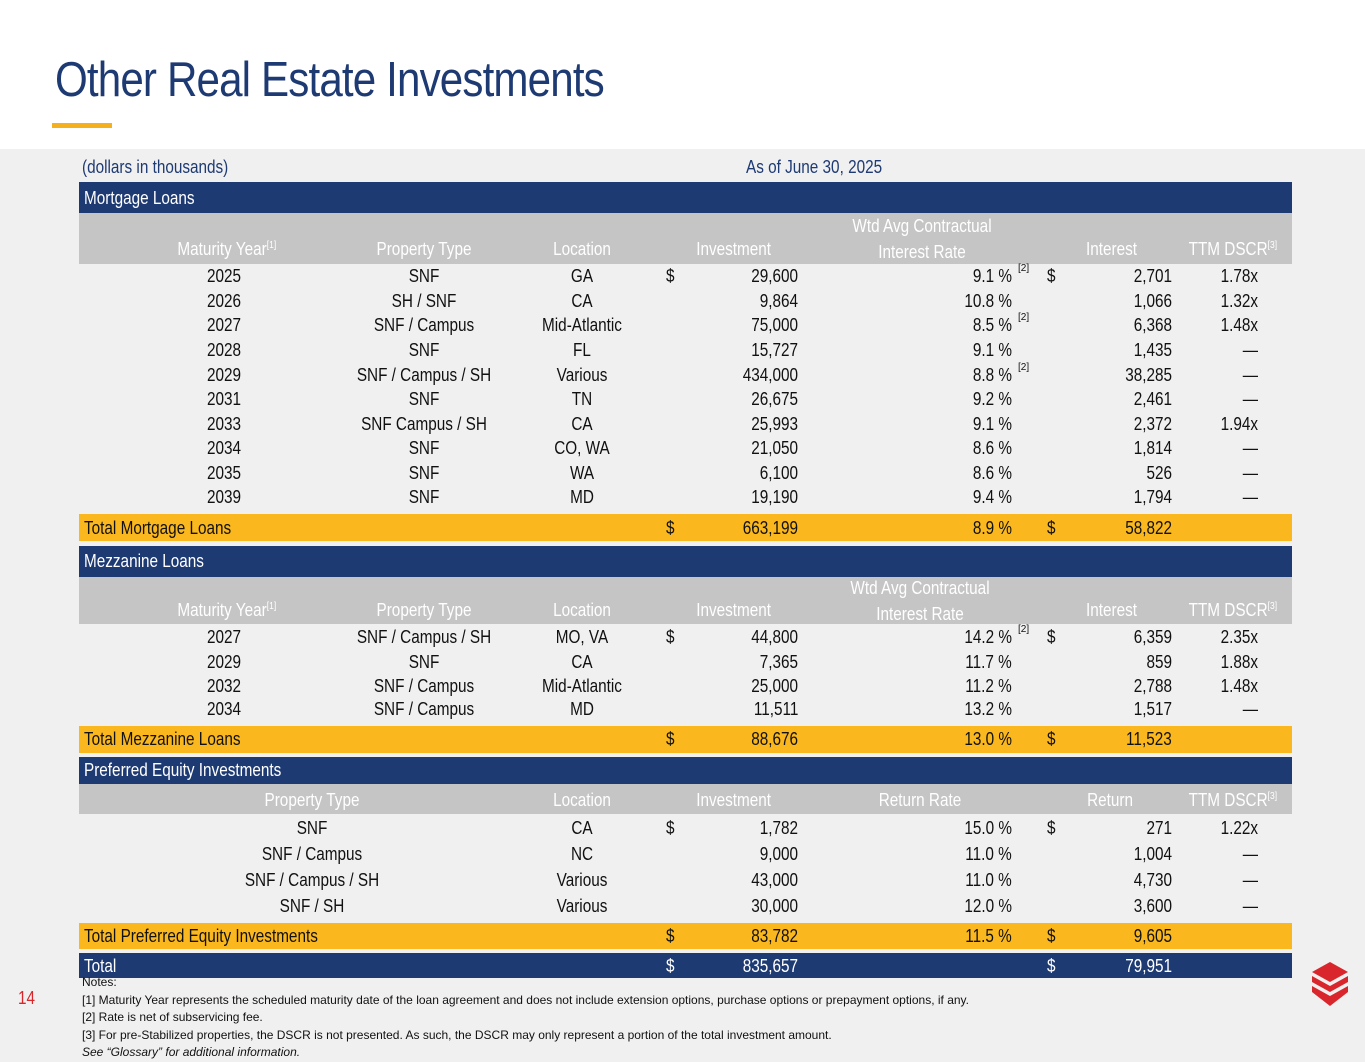 The width and height of the screenshot is (1365, 1062). What do you see at coordinates (582, 854) in the screenshot?
I see `location-cell: NC` at bounding box center [582, 854].